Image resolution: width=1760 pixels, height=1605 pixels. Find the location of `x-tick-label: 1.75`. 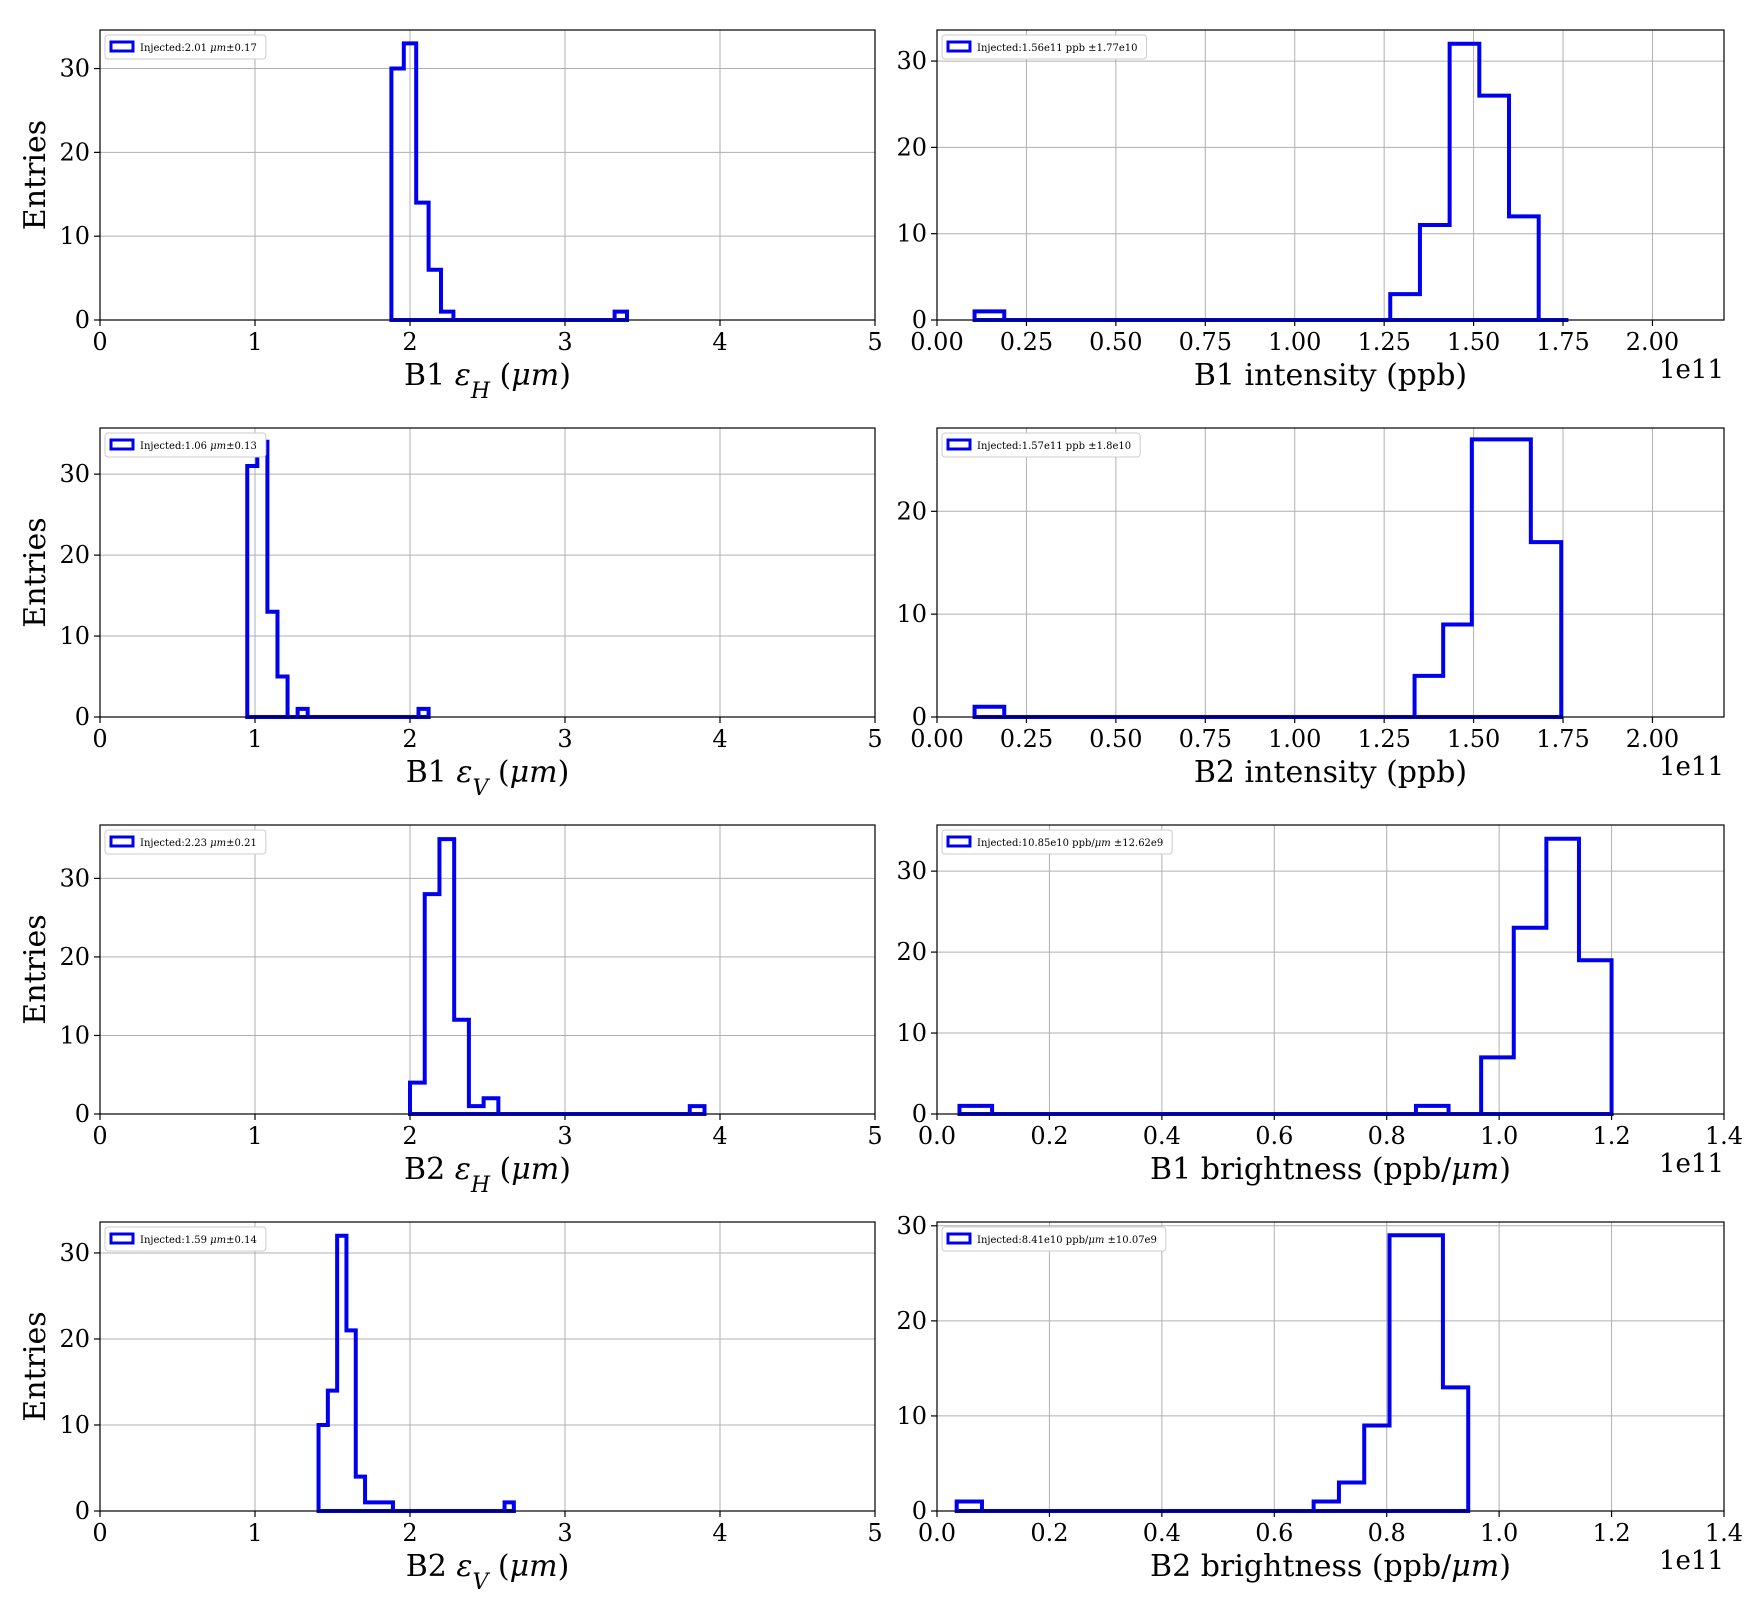

x-tick-label: 1.75 is located at coordinates (1562, 739).